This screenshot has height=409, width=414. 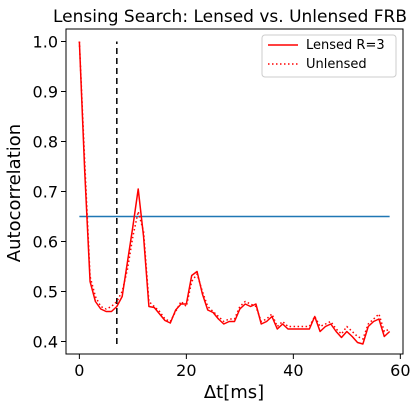 What do you see at coordinates (186, 370) in the screenshot?
I see `x-tick-label: 20` at bounding box center [186, 370].